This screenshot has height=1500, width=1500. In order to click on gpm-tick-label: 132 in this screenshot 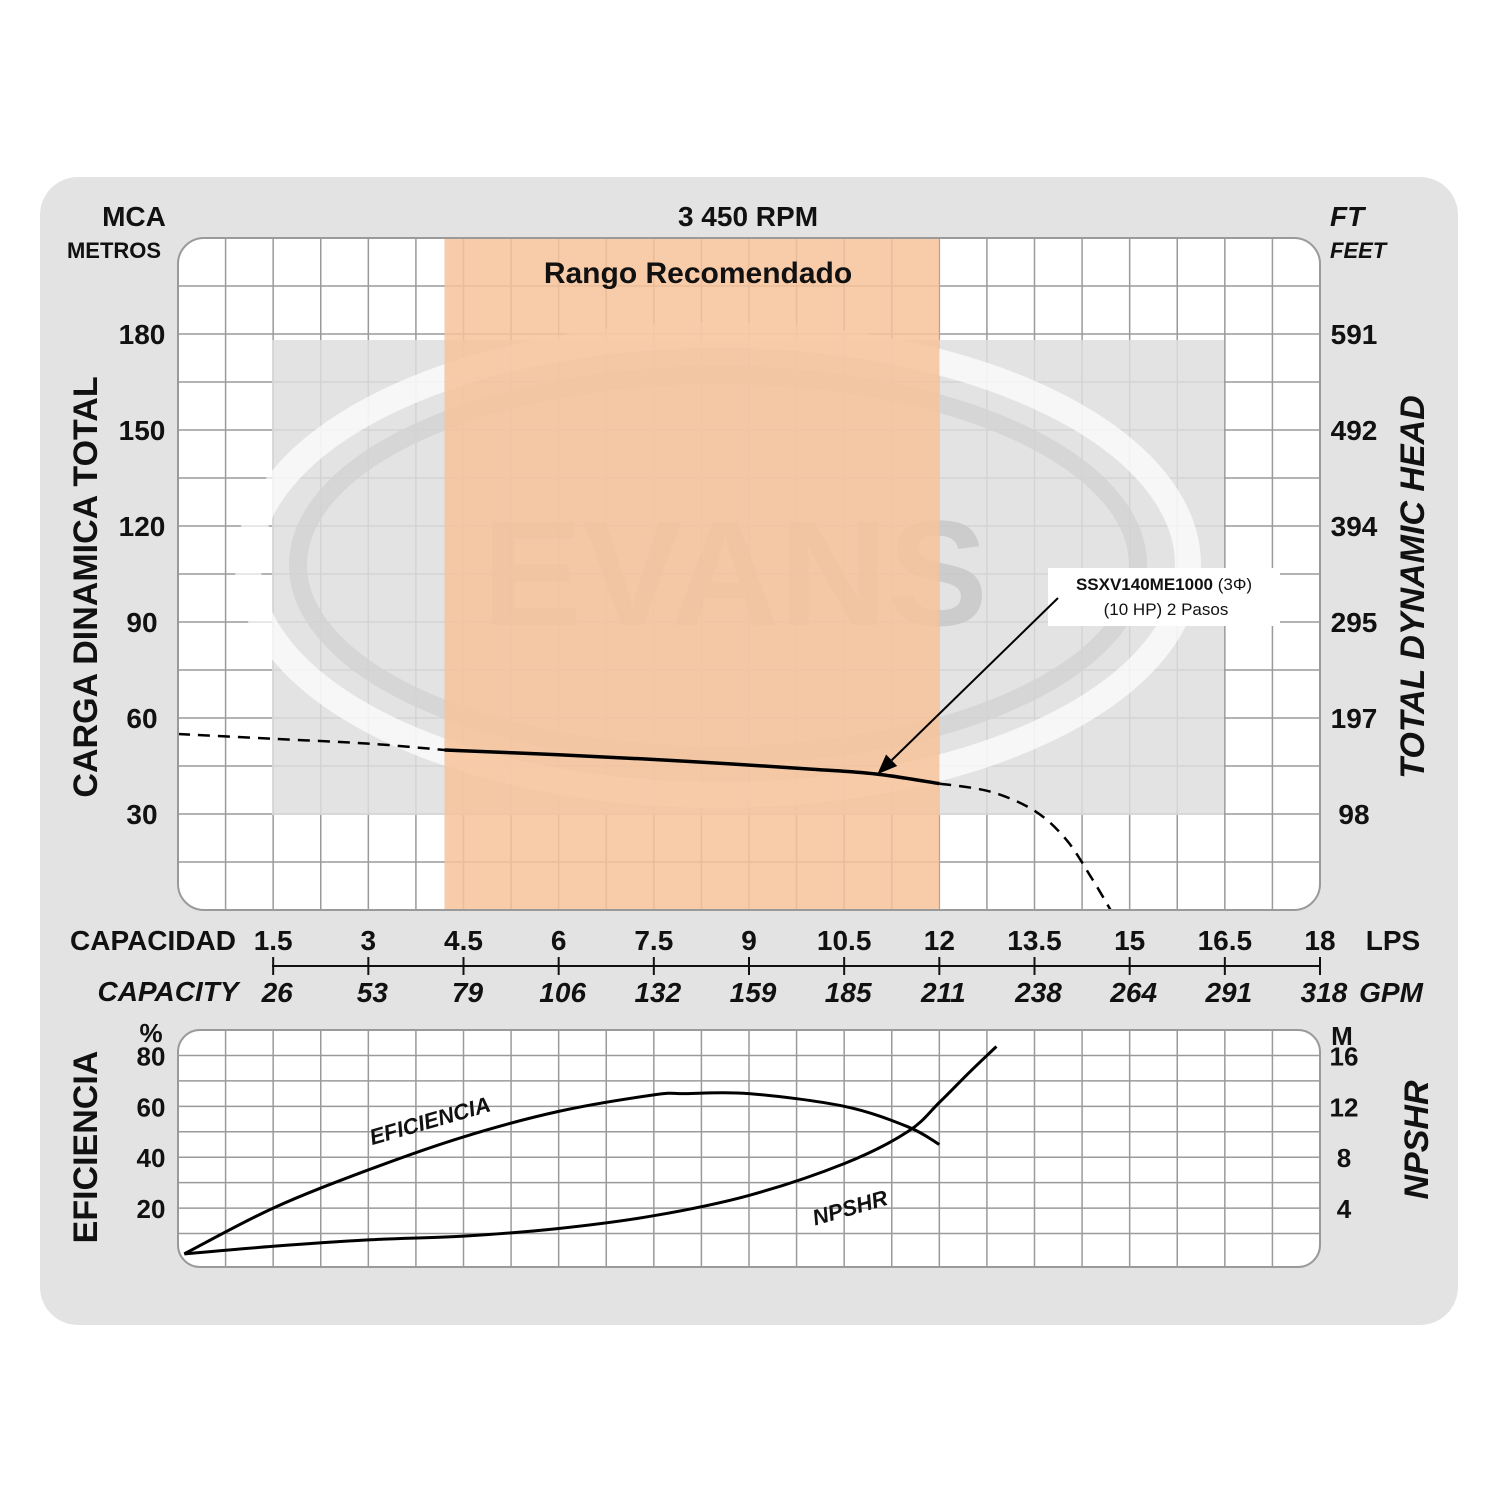, I will do `click(657, 992)`.